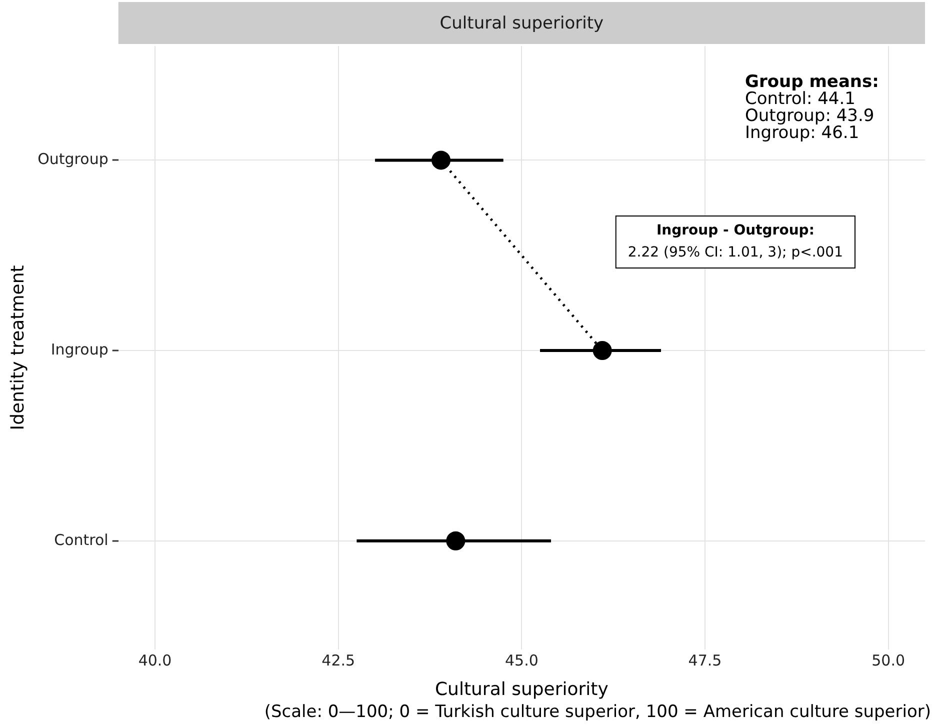 This screenshot has height=725, width=935. What do you see at coordinates (705, 660) in the screenshot?
I see `x-tick-label: 47.5` at bounding box center [705, 660].